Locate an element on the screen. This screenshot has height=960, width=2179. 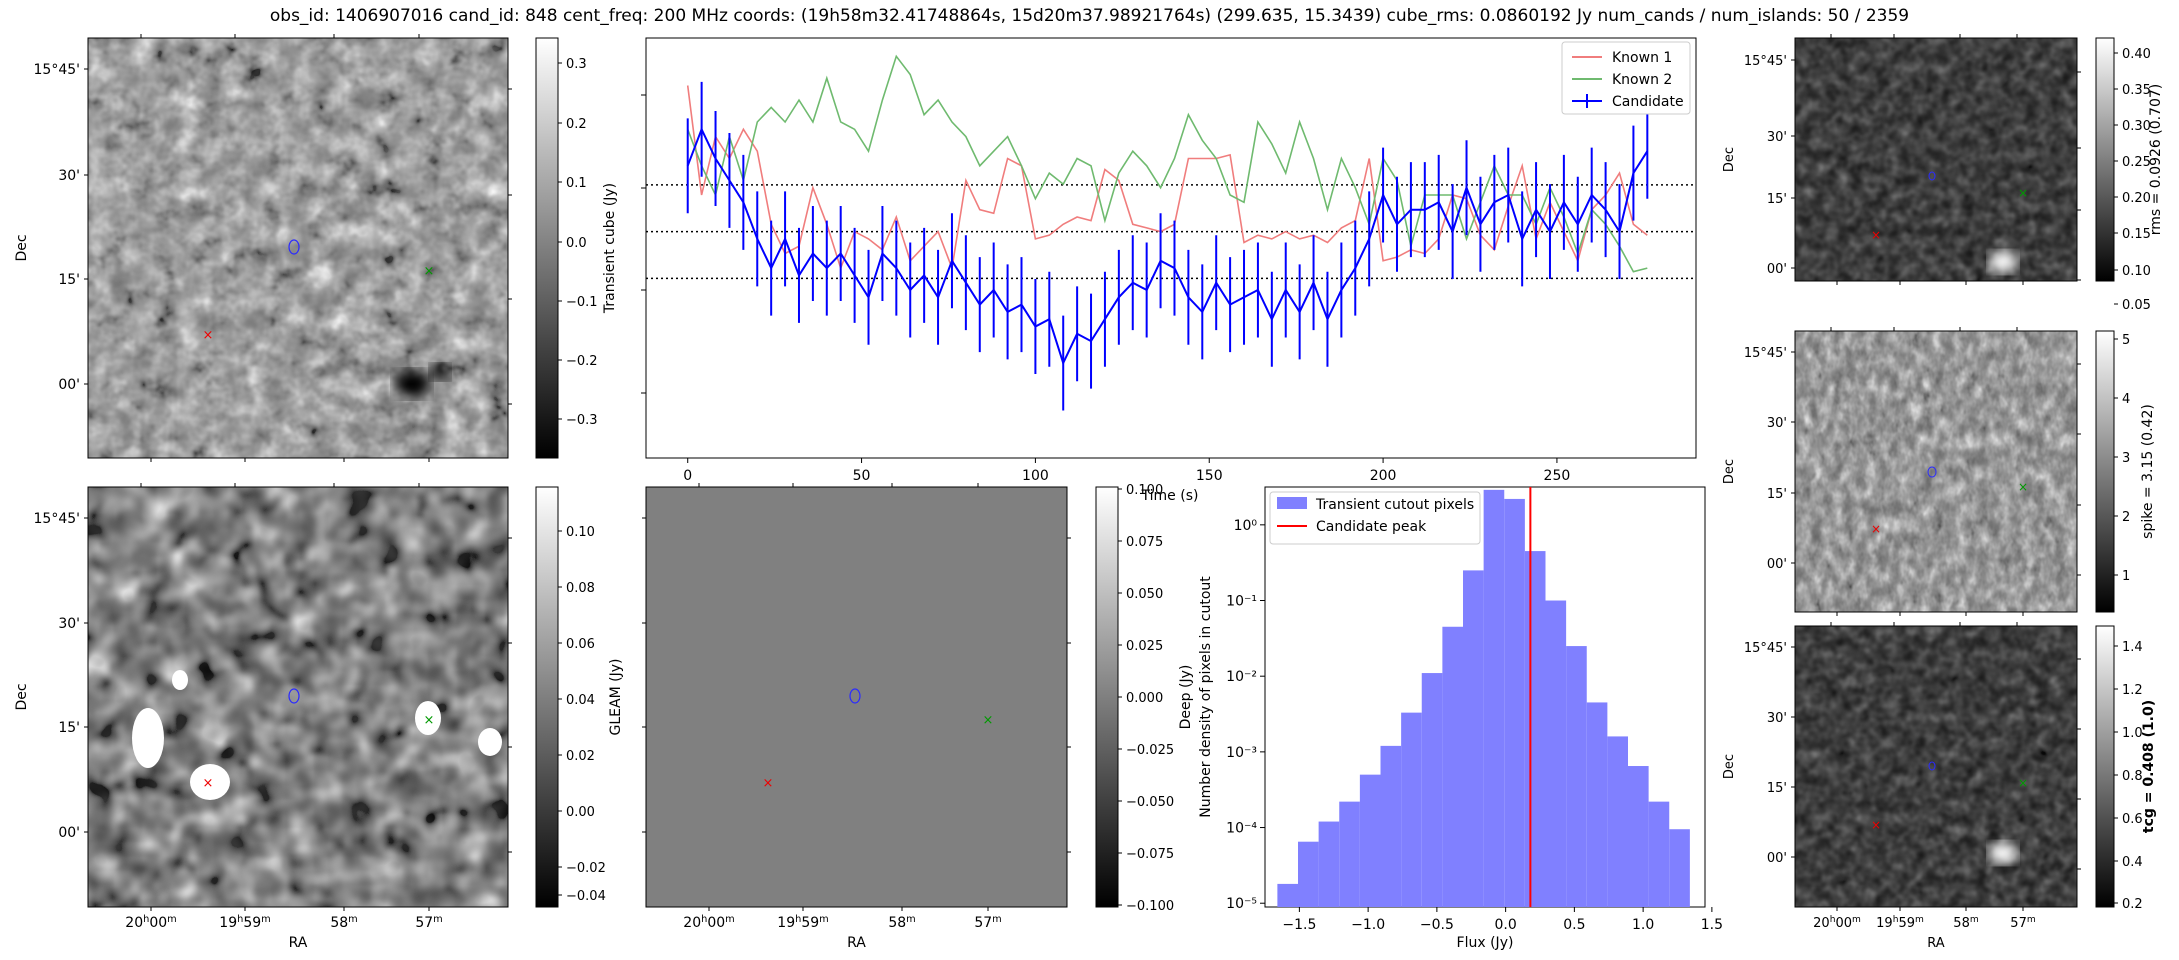
gleam-axes: 15°45' 30' 15' 00' 20h00m 19h59m 58m 57m Dec RA is located at coordinates (263, 717).